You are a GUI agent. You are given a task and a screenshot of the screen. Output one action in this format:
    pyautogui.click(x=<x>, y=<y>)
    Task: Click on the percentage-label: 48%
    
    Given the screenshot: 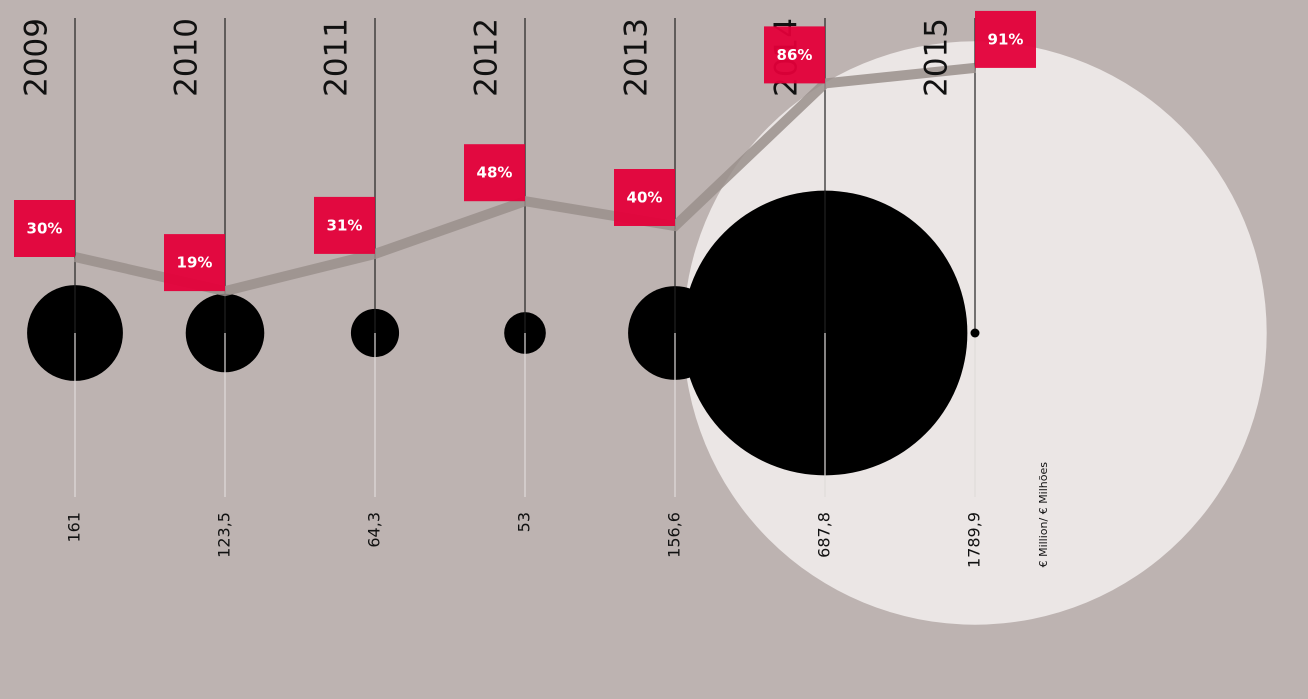 What is the action you would take?
    pyautogui.click(x=495, y=173)
    